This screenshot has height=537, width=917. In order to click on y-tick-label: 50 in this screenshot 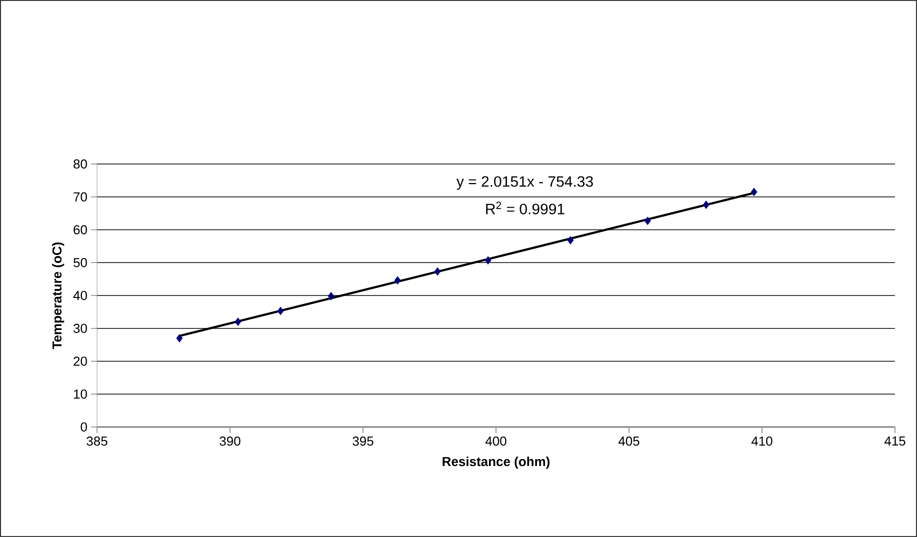, I will do `click(80, 263)`.